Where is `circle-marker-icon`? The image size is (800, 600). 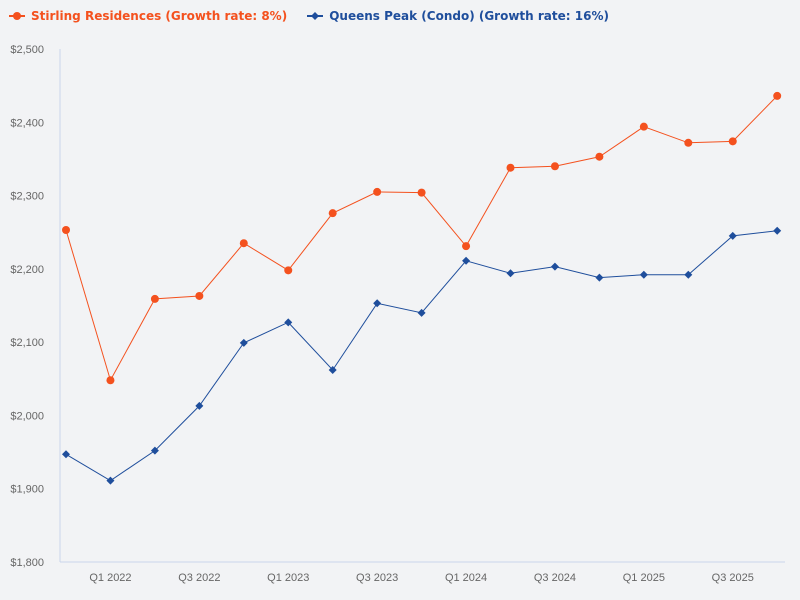
circle-marker-icon is located at coordinates (17, 16).